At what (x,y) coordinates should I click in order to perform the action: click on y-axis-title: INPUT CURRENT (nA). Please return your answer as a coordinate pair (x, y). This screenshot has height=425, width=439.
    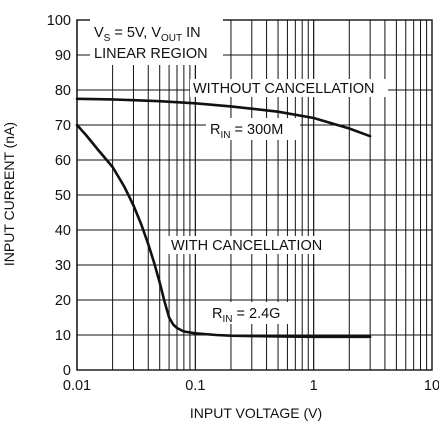
    Looking at the image, I should click on (9, 194).